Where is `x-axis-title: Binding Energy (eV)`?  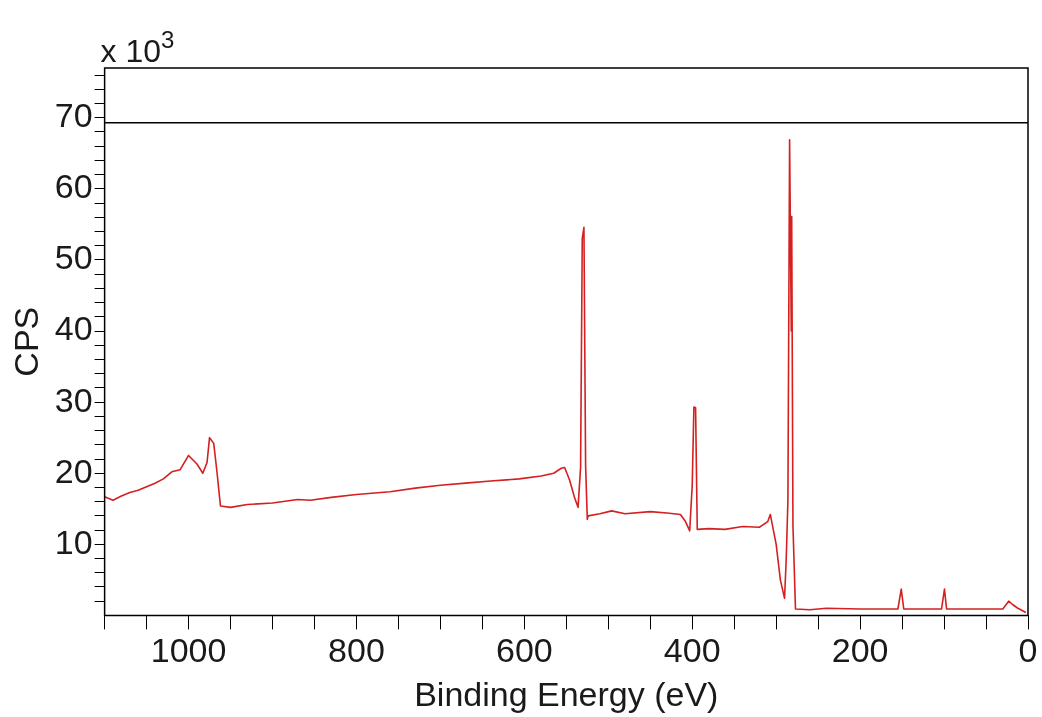 x-axis-title: Binding Energy (eV) is located at coordinates (566, 693).